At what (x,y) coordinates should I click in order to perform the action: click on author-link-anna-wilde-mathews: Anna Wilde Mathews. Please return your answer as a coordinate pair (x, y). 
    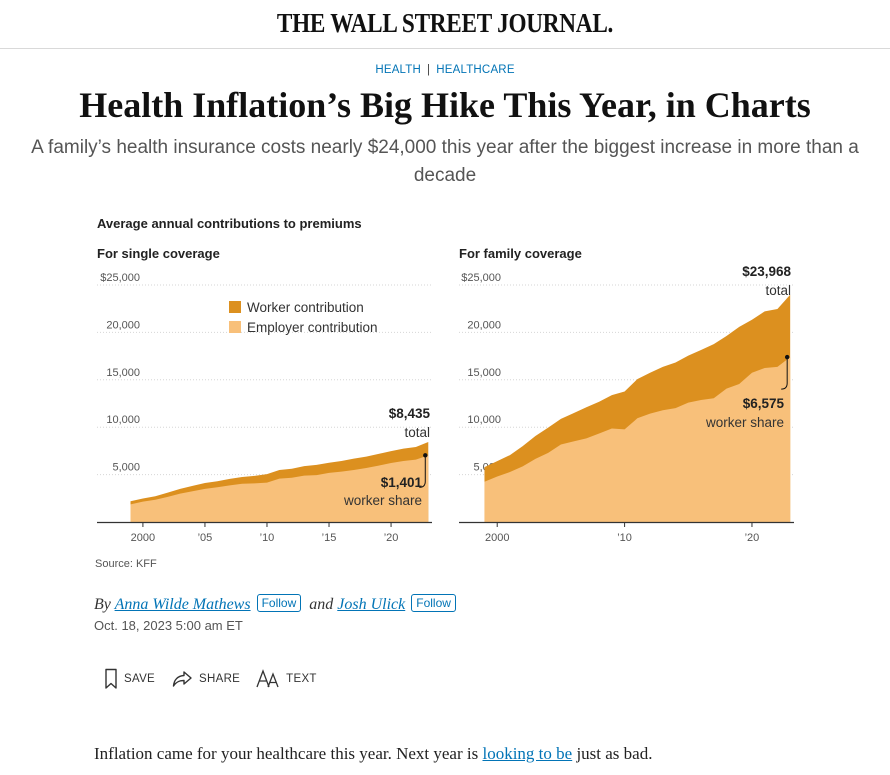
    Looking at the image, I should click on (182, 604).